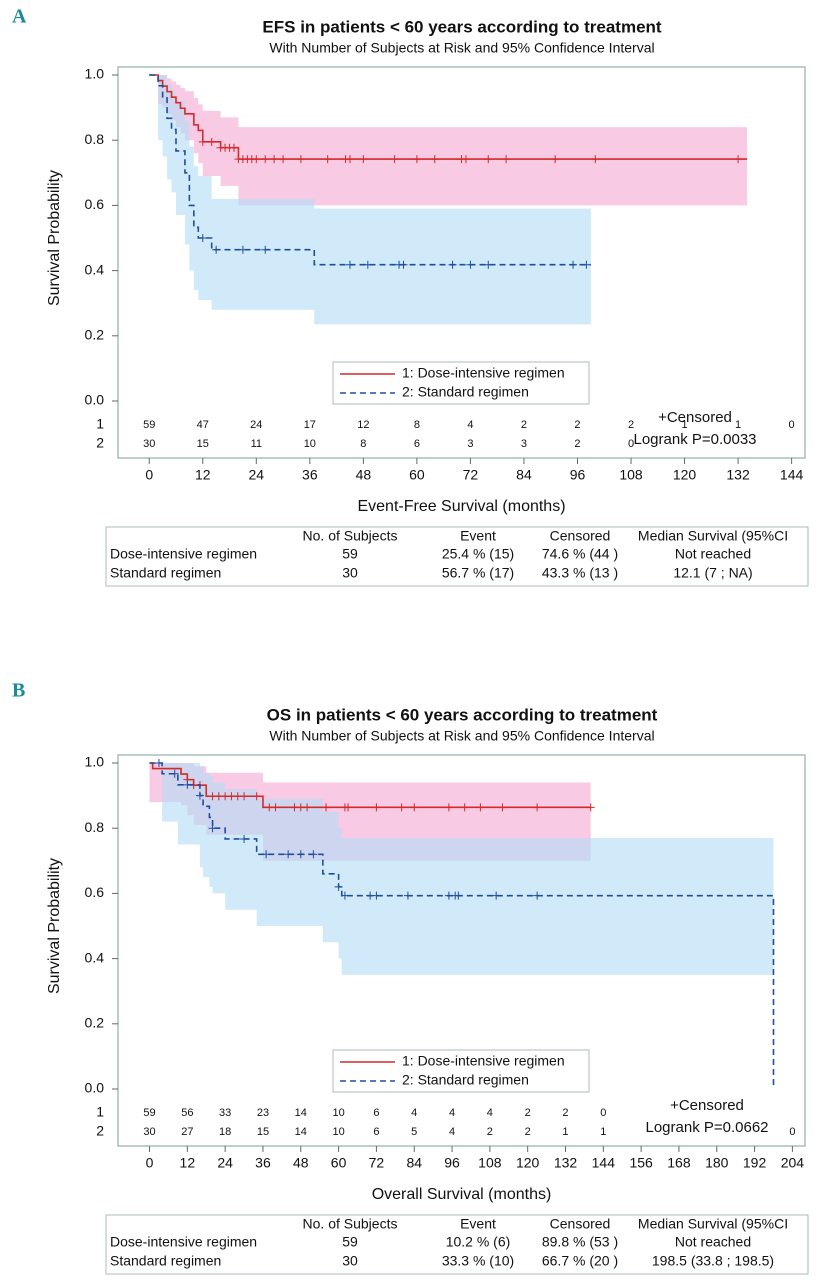  What do you see at coordinates (188, 1163) in the screenshot?
I see `x-tick-label: 12` at bounding box center [188, 1163].